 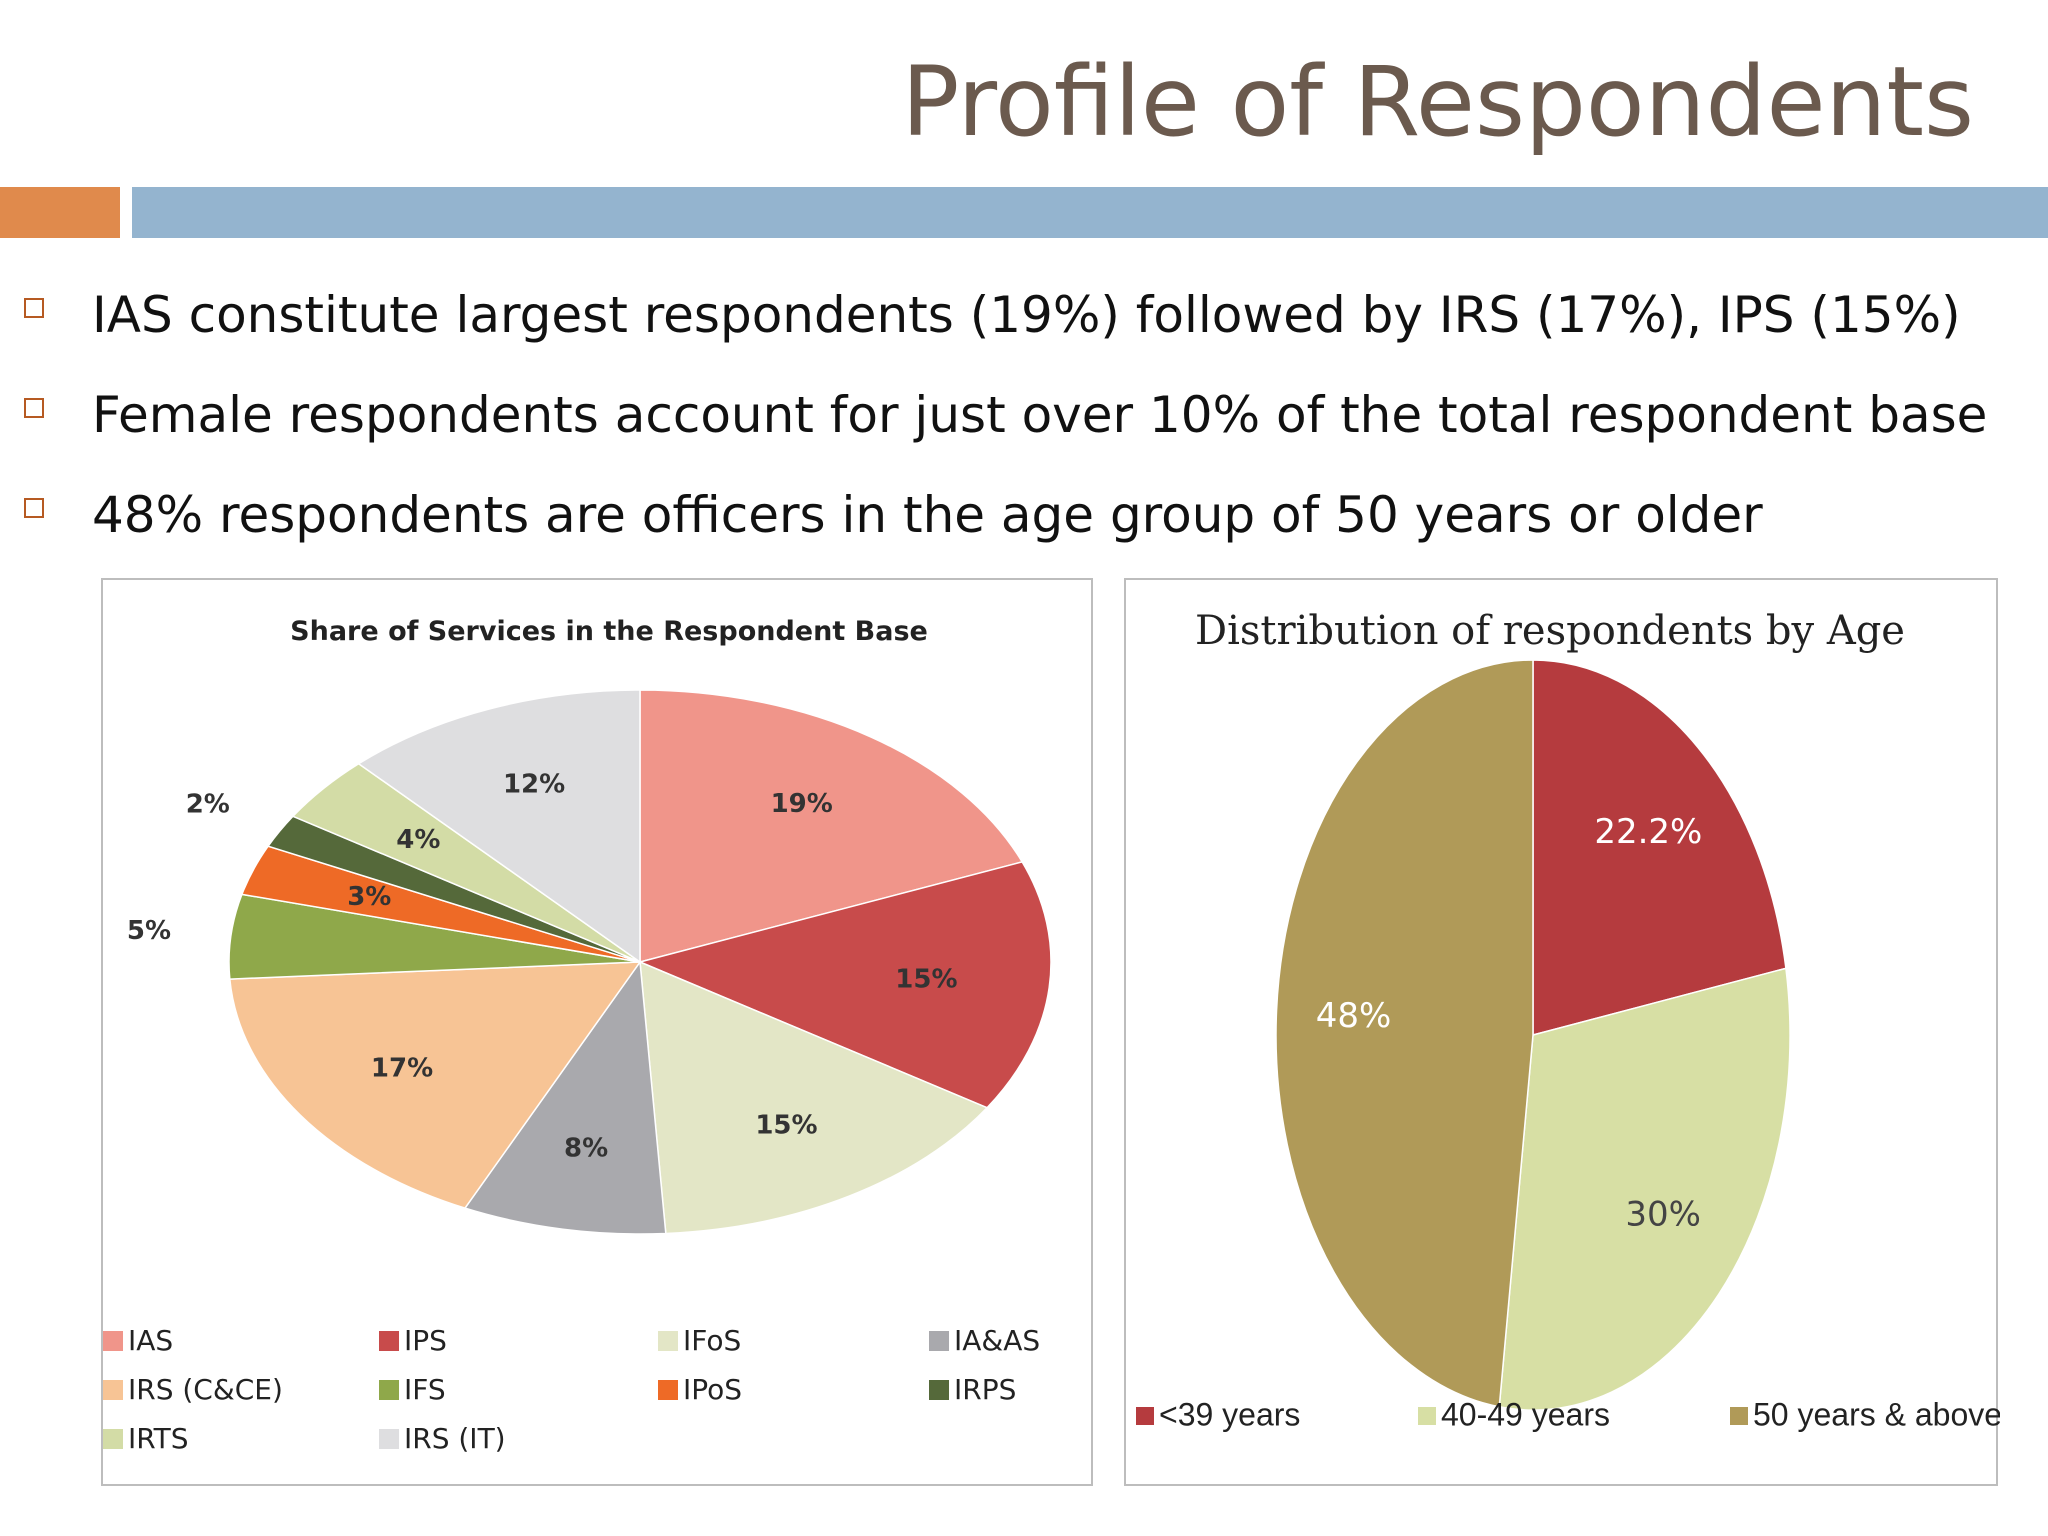 What do you see at coordinates (150, 1340) in the screenshot?
I see `legend-label: IAS` at bounding box center [150, 1340].